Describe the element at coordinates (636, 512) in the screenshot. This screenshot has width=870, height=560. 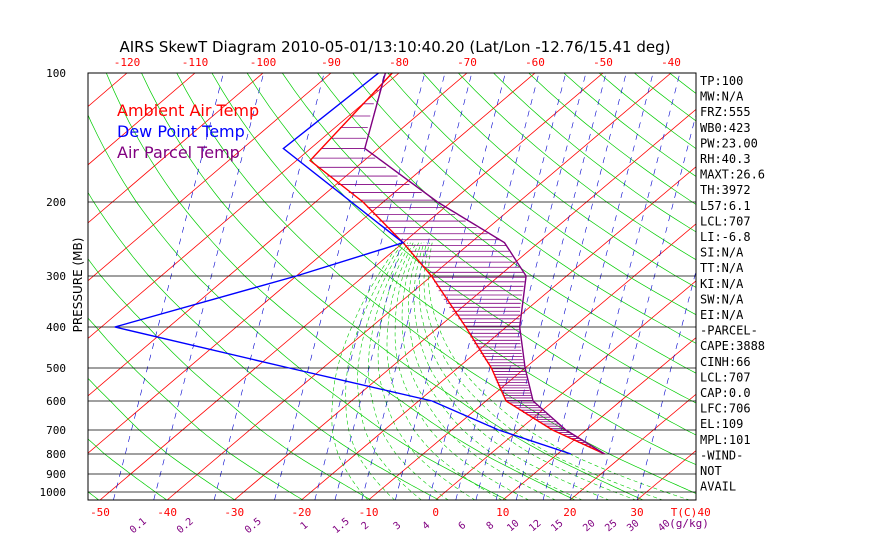
I see `bottom-temp-tick: 30` at that location.